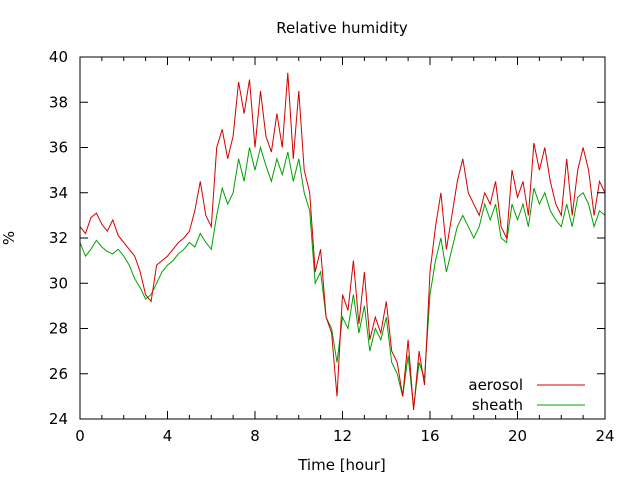 The image size is (640, 480). I want to click on y-tick-label: 34, so click(58, 193).